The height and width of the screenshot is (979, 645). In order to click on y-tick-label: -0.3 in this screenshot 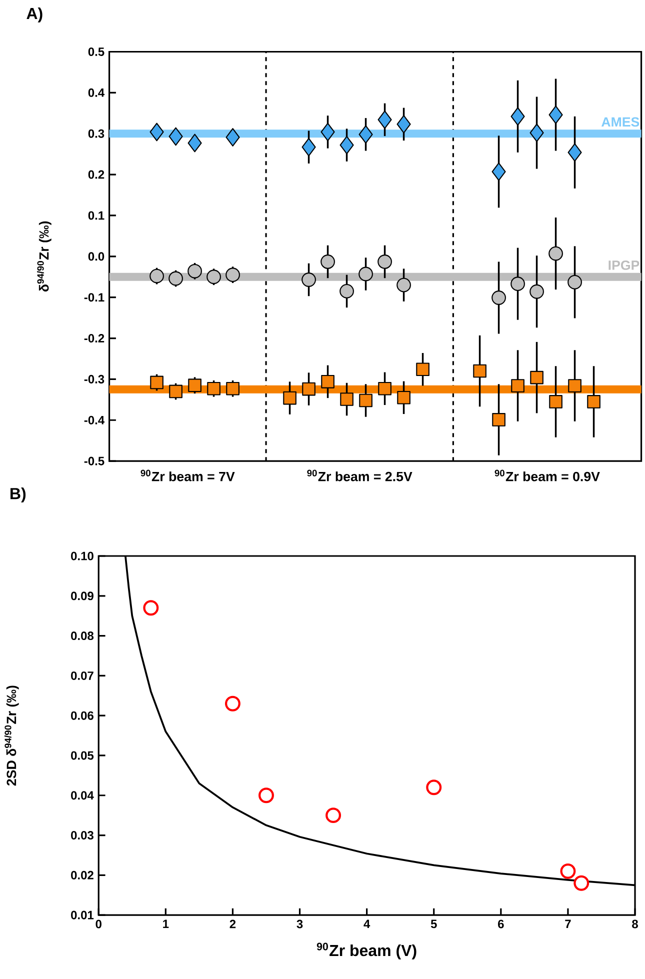, I will do `click(94, 379)`.